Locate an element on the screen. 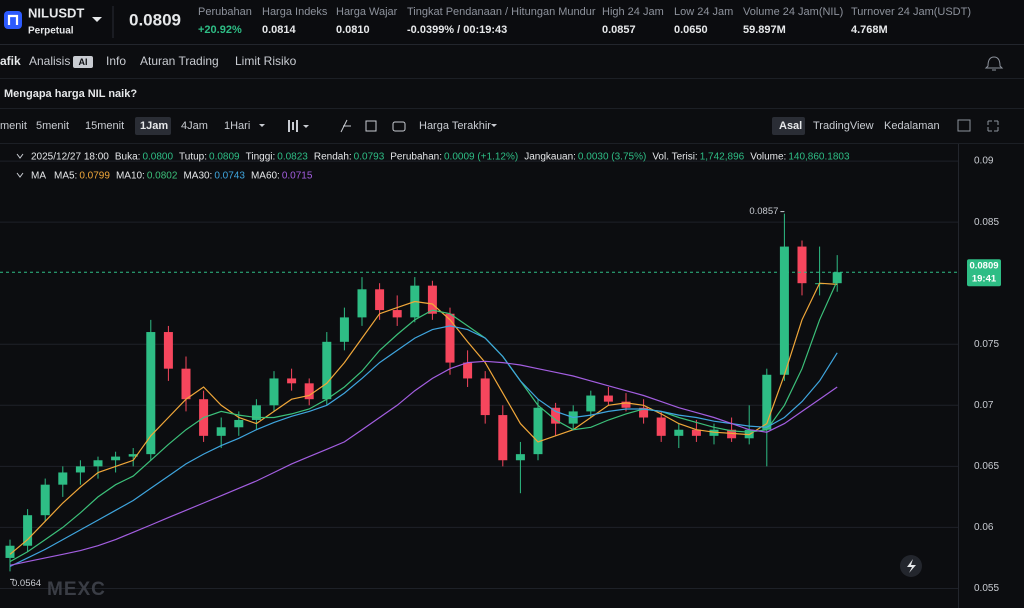  fullscreen-icon is located at coordinates (993, 126).